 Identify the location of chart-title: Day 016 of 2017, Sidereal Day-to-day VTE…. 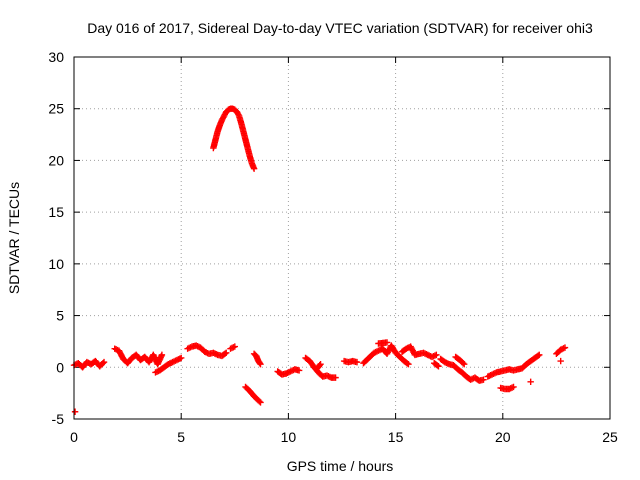
(340, 28).